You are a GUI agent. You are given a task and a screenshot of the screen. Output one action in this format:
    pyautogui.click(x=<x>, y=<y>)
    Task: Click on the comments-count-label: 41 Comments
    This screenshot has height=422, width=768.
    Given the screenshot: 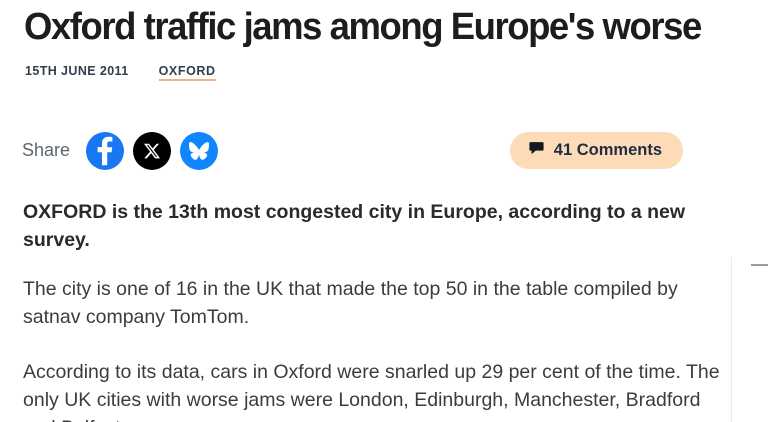 What is the action you would take?
    pyautogui.click(x=607, y=149)
    